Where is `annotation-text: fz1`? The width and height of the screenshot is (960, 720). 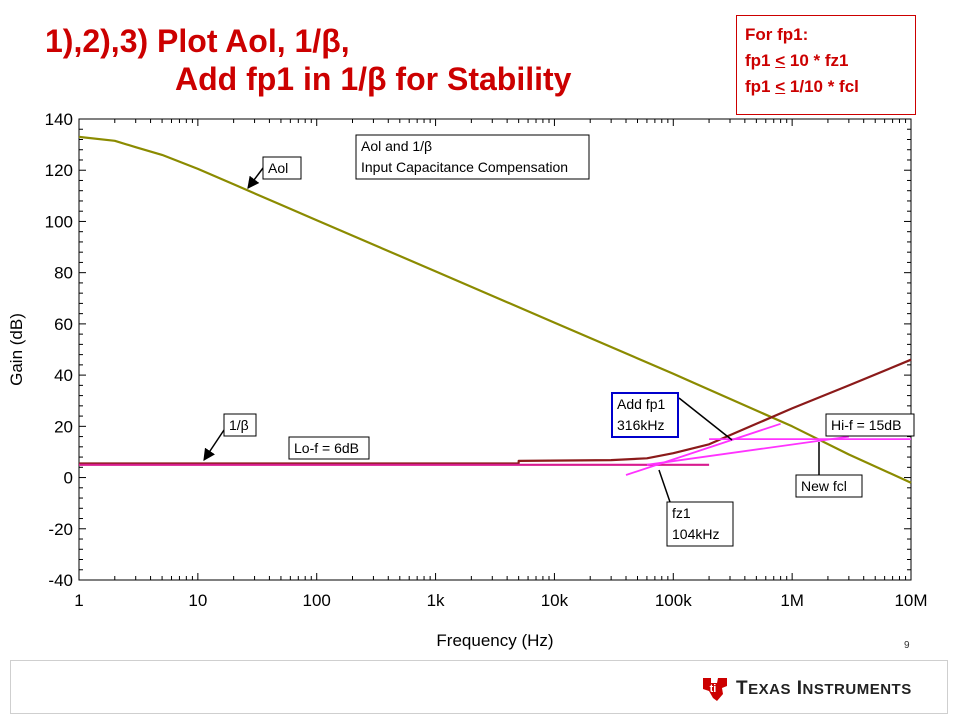
annotation-text: fz1 is located at coordinates (681, 513).